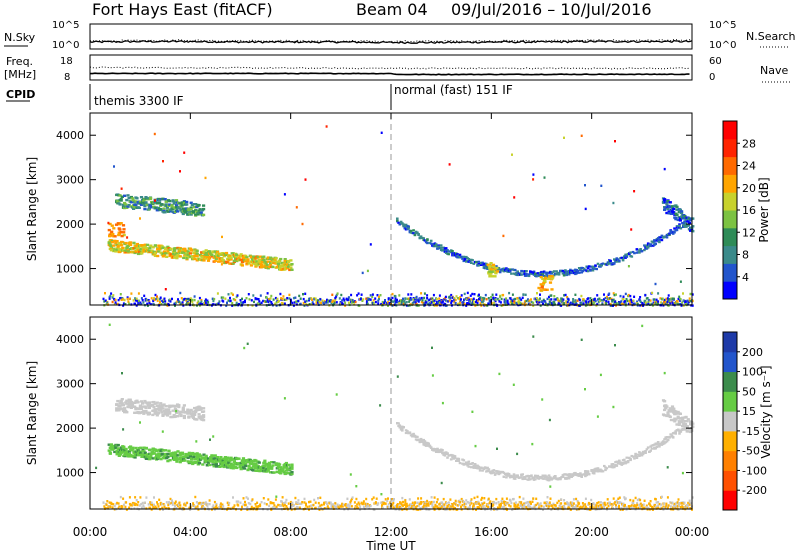 This screenshot has width=800, height=554. Describe the element at coordinates (70, 180) in the screenshot. I see `y-tick-label: 3000` at that location.